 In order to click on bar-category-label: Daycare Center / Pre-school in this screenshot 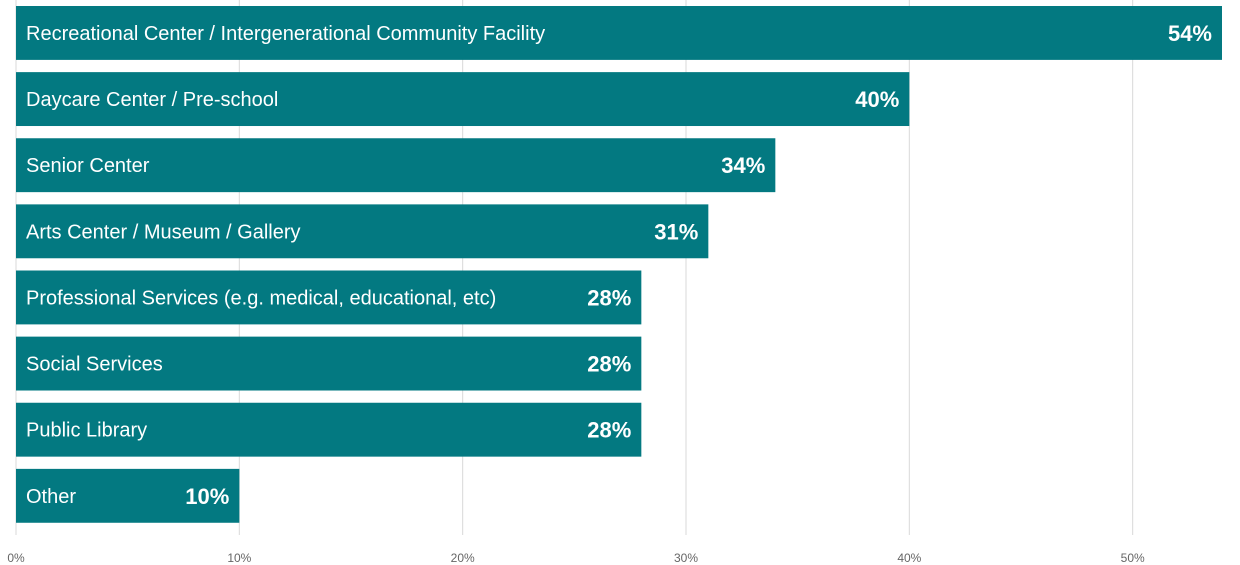, I will do `click(152, 100)`.